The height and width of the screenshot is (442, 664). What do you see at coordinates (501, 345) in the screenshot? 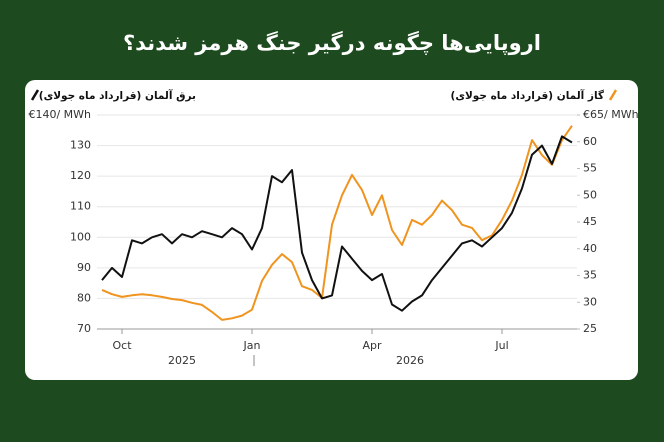
I see `x-tick-label: Jul` at bounding box center [501, 345].